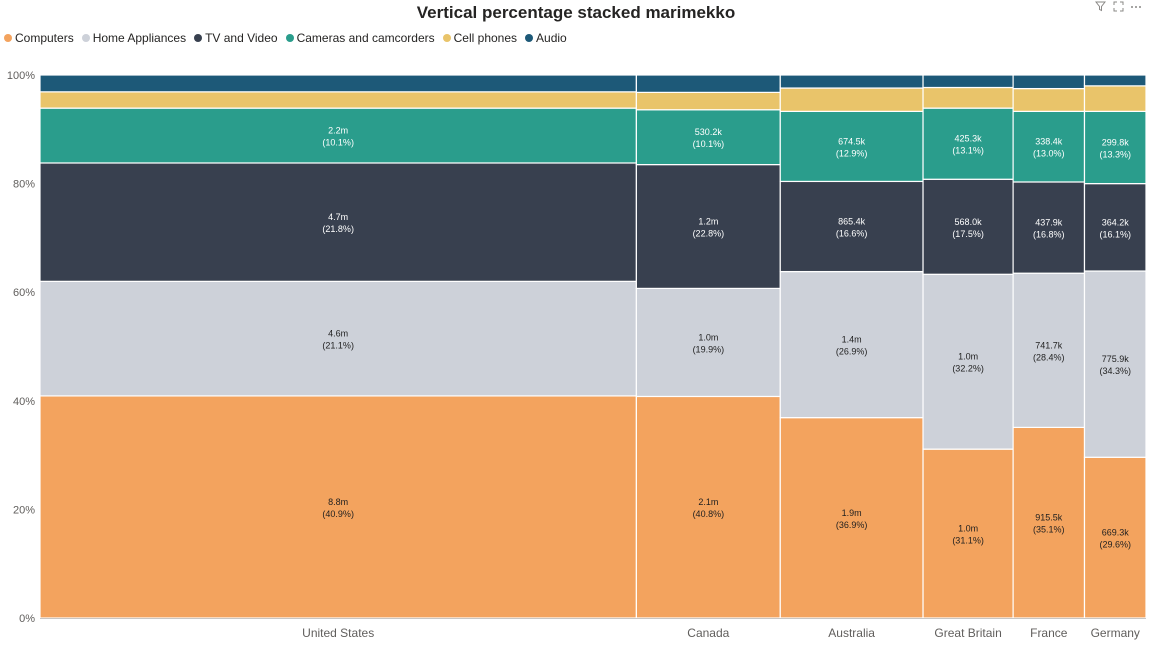  I want to click on segment-australia-home-appliances, so click(851, 344).